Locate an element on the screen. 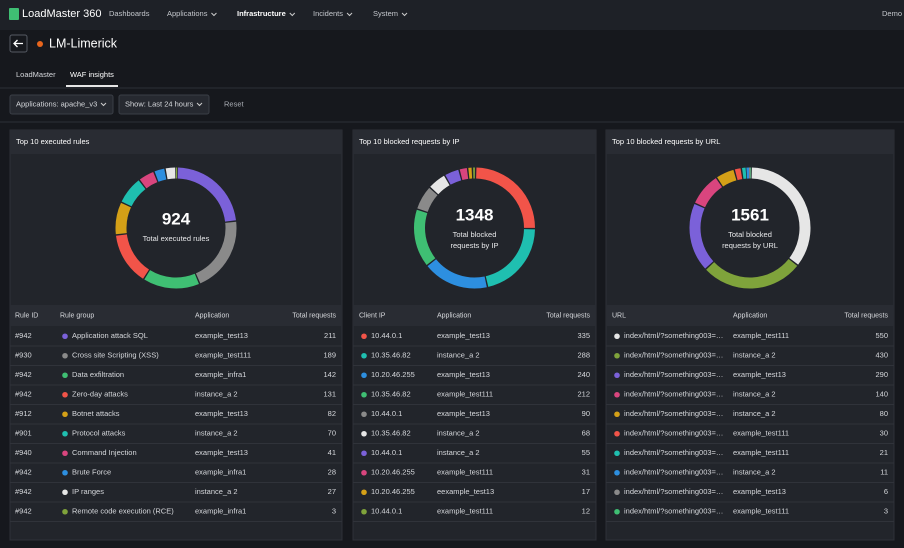  table-cell: #912 is located at coordinates (23, 413).